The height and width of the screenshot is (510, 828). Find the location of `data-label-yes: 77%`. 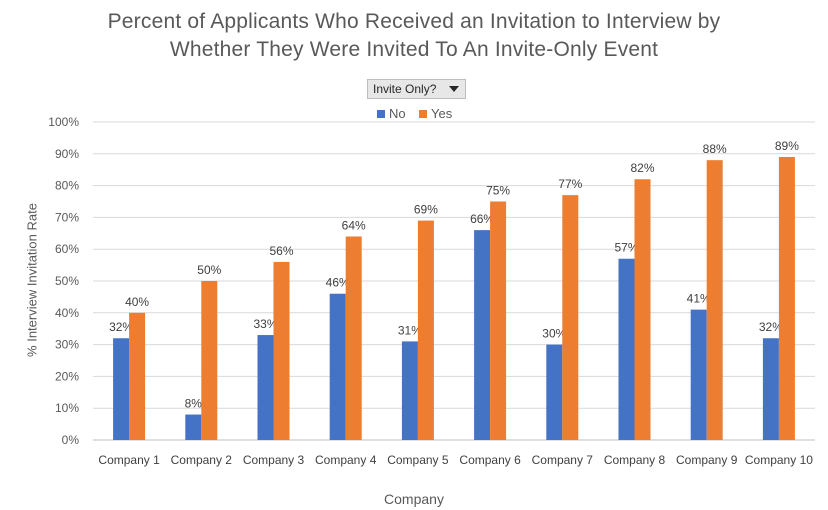

data-label-yes: 77% is located at coordinates (570, 184).